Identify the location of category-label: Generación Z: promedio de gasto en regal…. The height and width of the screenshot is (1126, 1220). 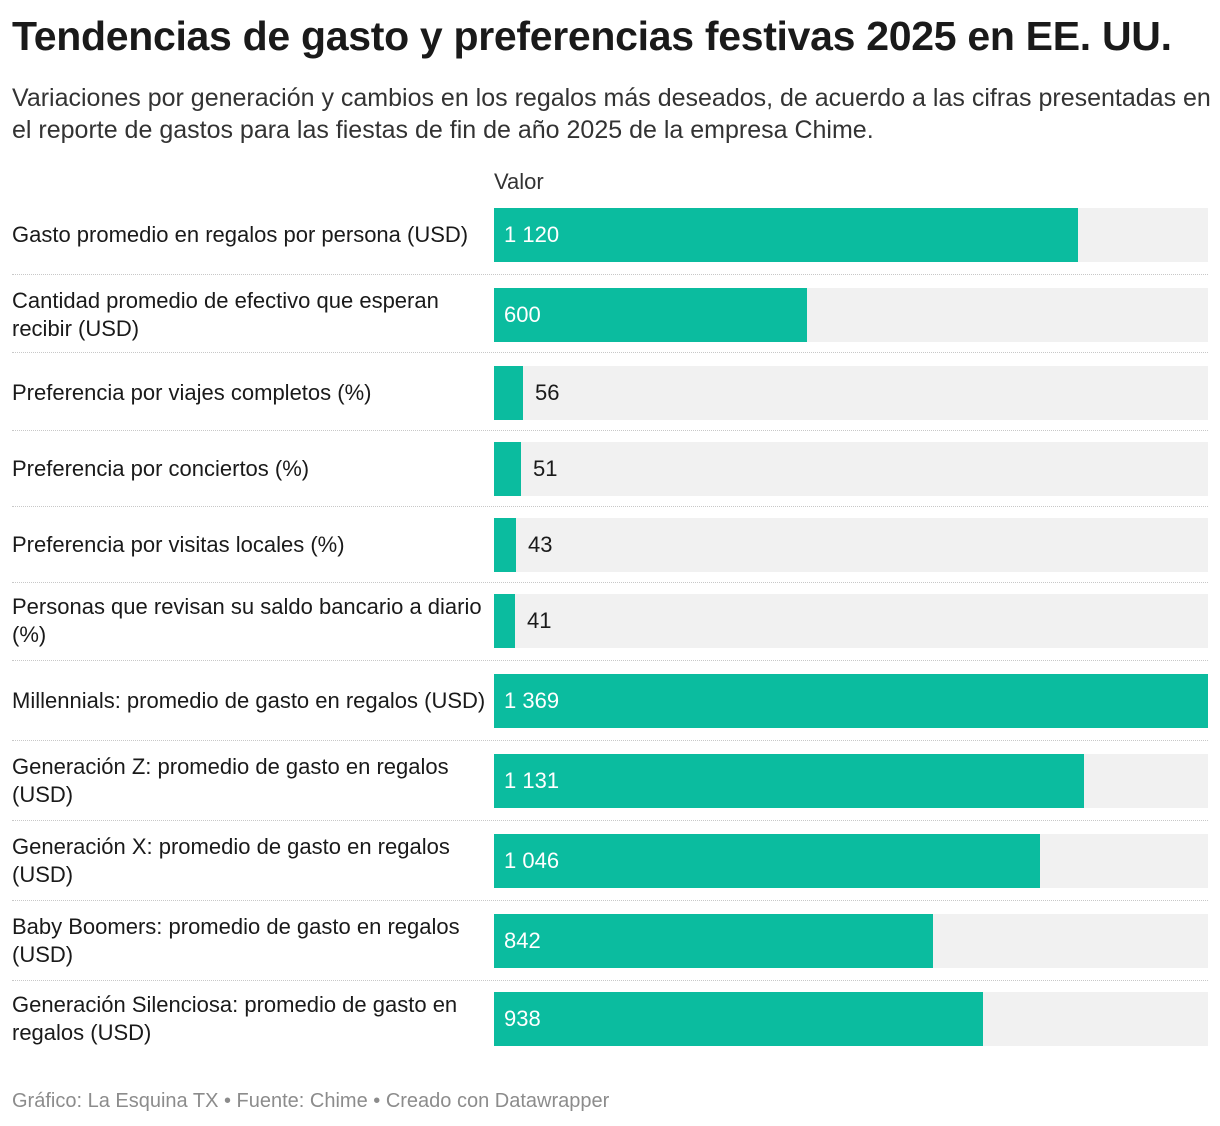
(230, 780).